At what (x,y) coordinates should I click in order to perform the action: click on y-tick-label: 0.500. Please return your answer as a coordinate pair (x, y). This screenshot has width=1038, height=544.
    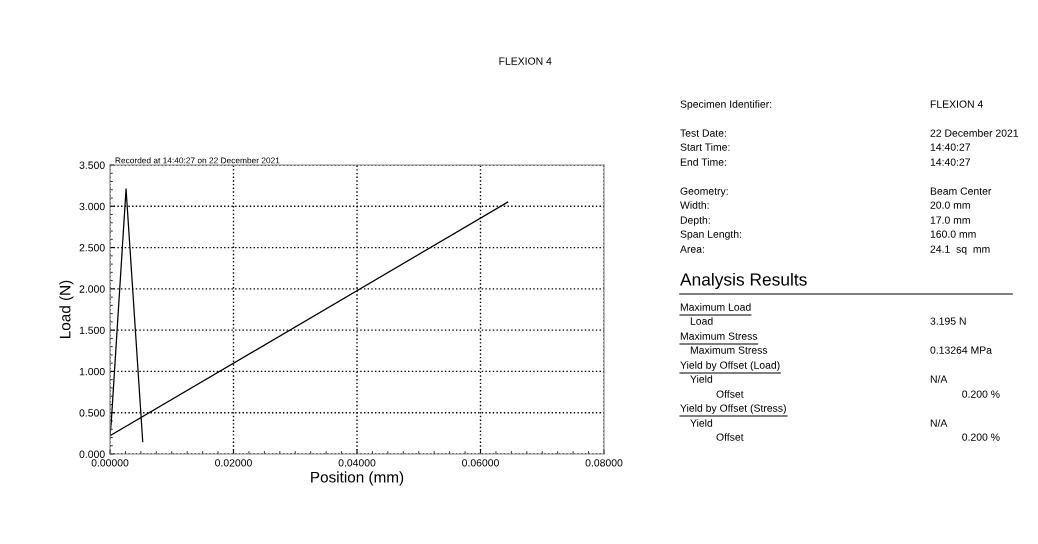
    Looking at the image, I should click on (92, 413).